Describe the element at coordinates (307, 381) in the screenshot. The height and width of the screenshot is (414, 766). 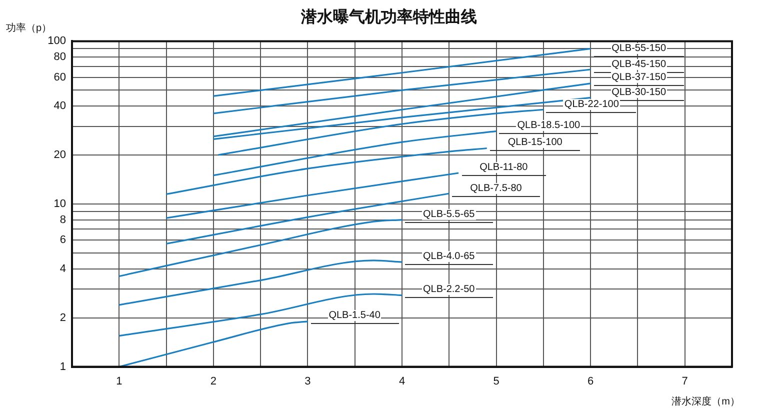
I see `x-tick-label: 3` at that location.